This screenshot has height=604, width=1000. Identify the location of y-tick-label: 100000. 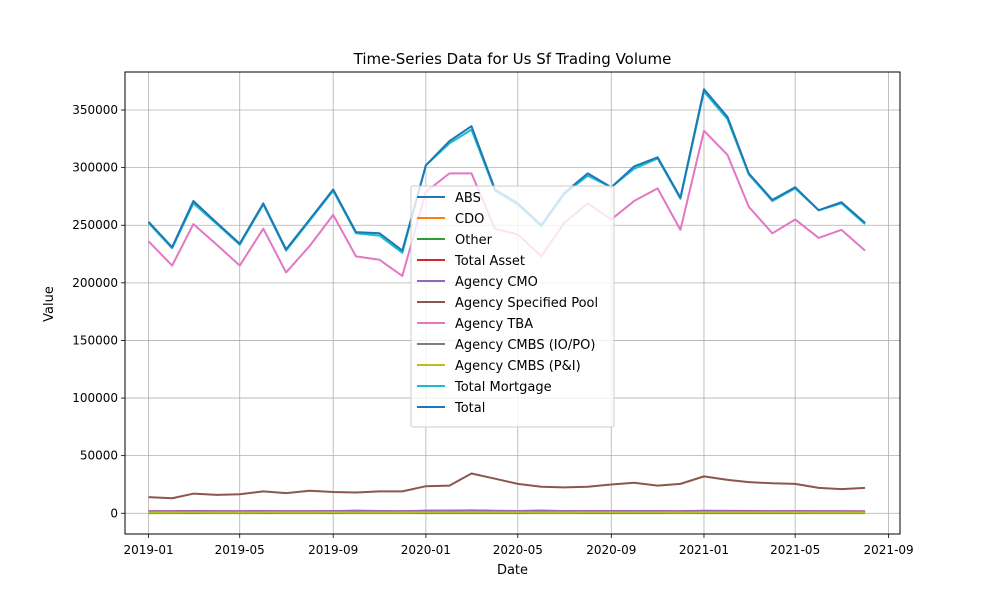
(95, 398).